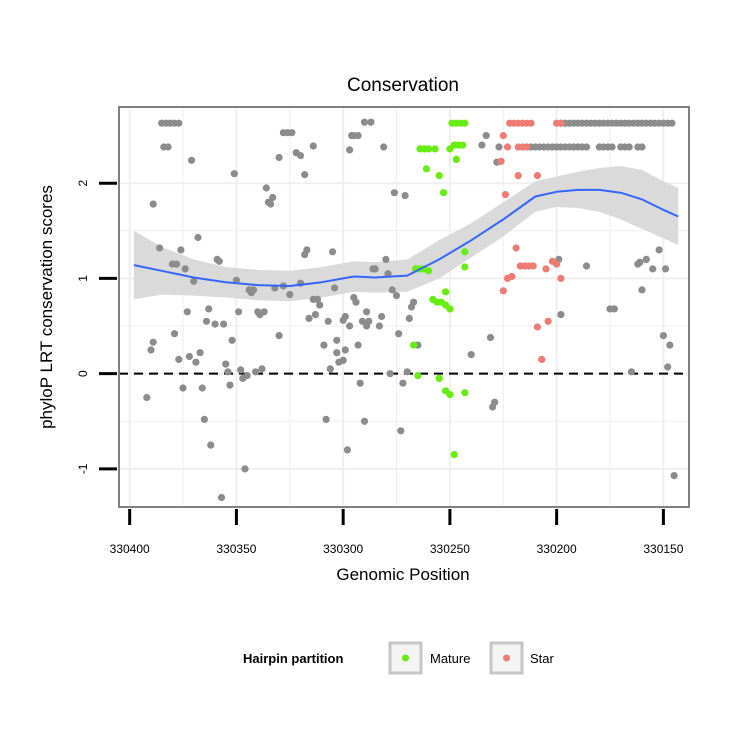  What do you see at coordinates (46, 307) in the screenshot?
I see `y-axis-title: phyloP LRT conservation scores` at bounding box center [46, 307].